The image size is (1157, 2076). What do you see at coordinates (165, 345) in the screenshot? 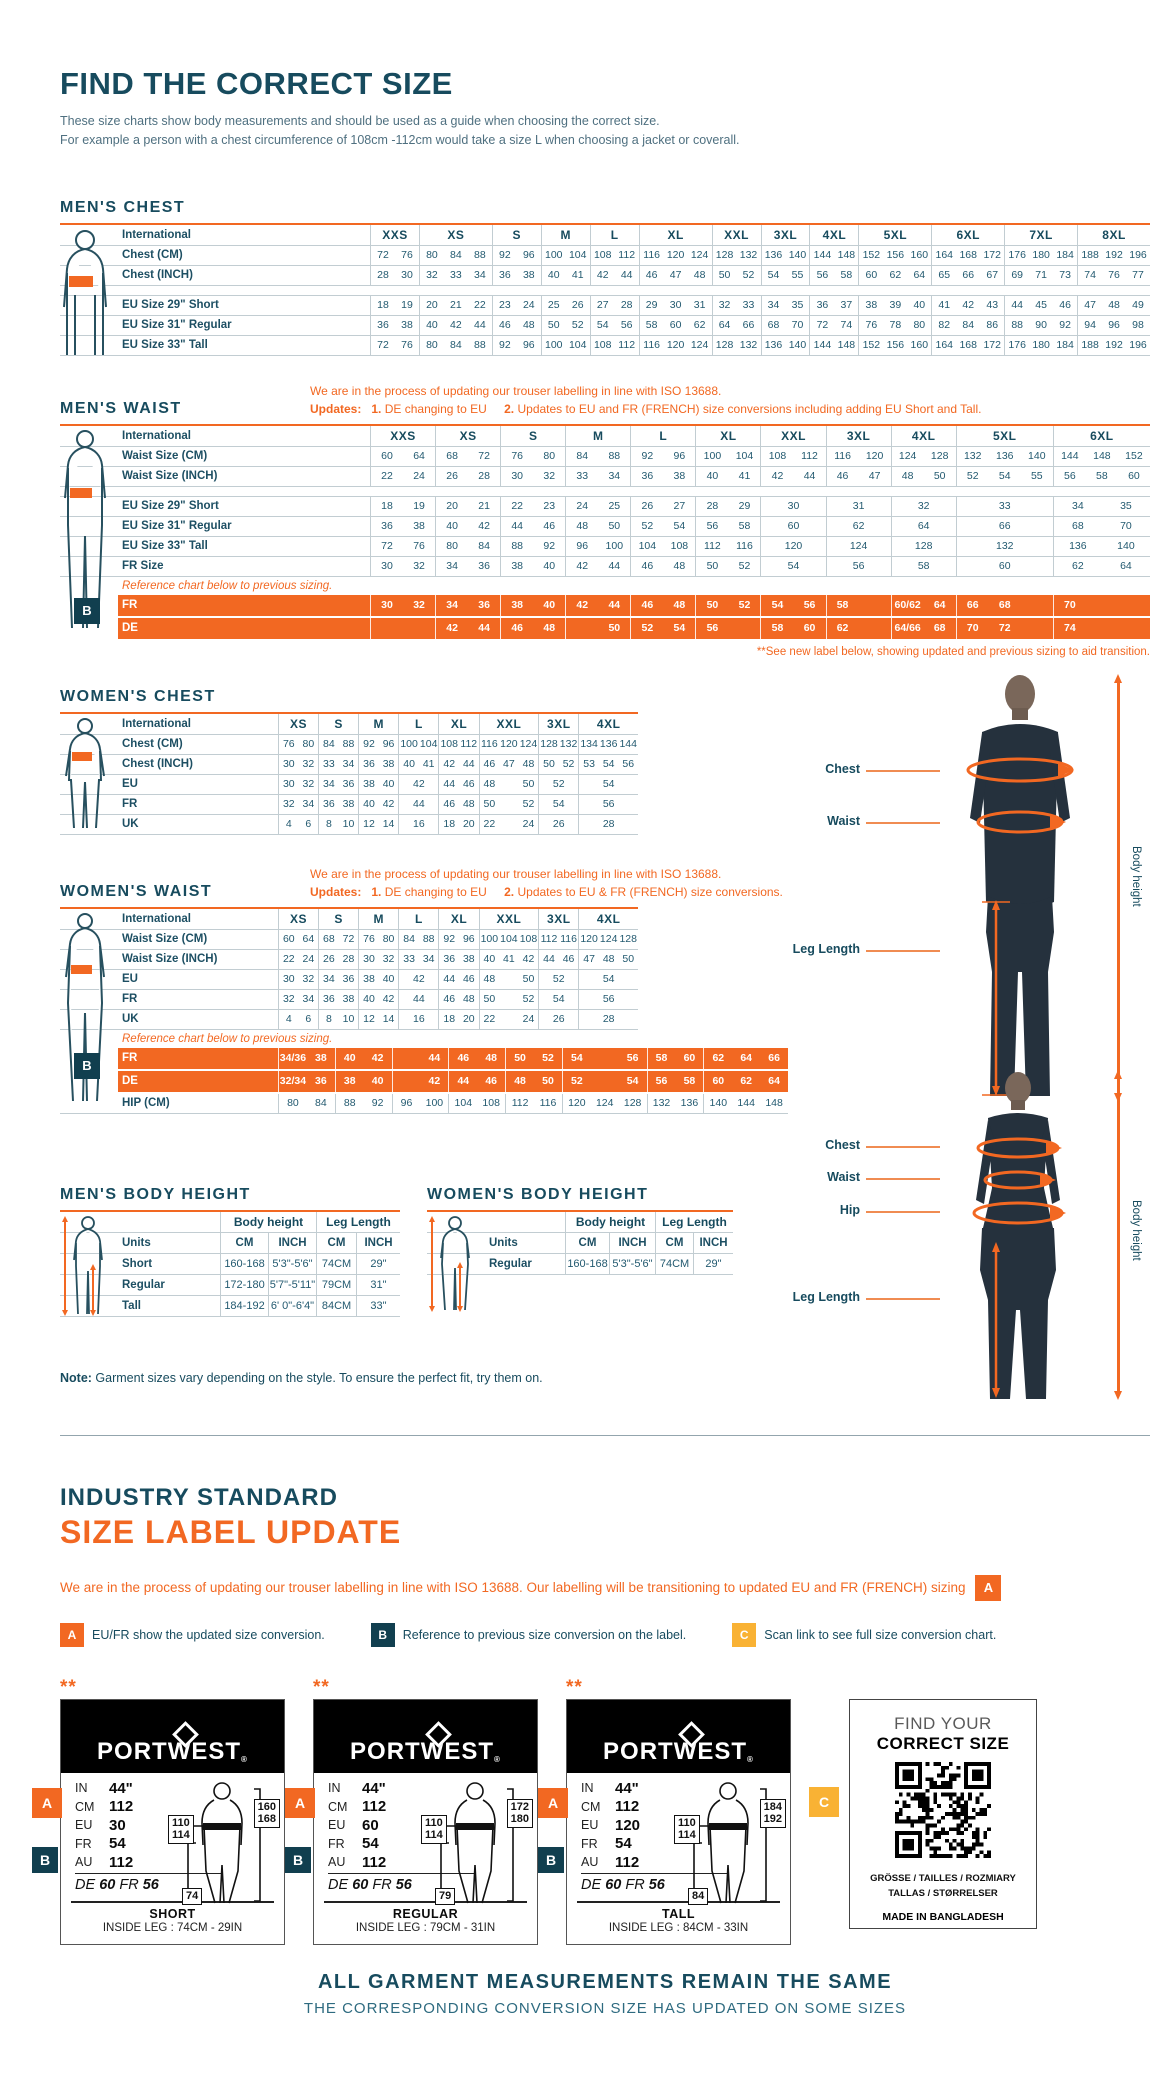
I see `row-label: EU Size 33" Tall` at bounding box center [165, 345].